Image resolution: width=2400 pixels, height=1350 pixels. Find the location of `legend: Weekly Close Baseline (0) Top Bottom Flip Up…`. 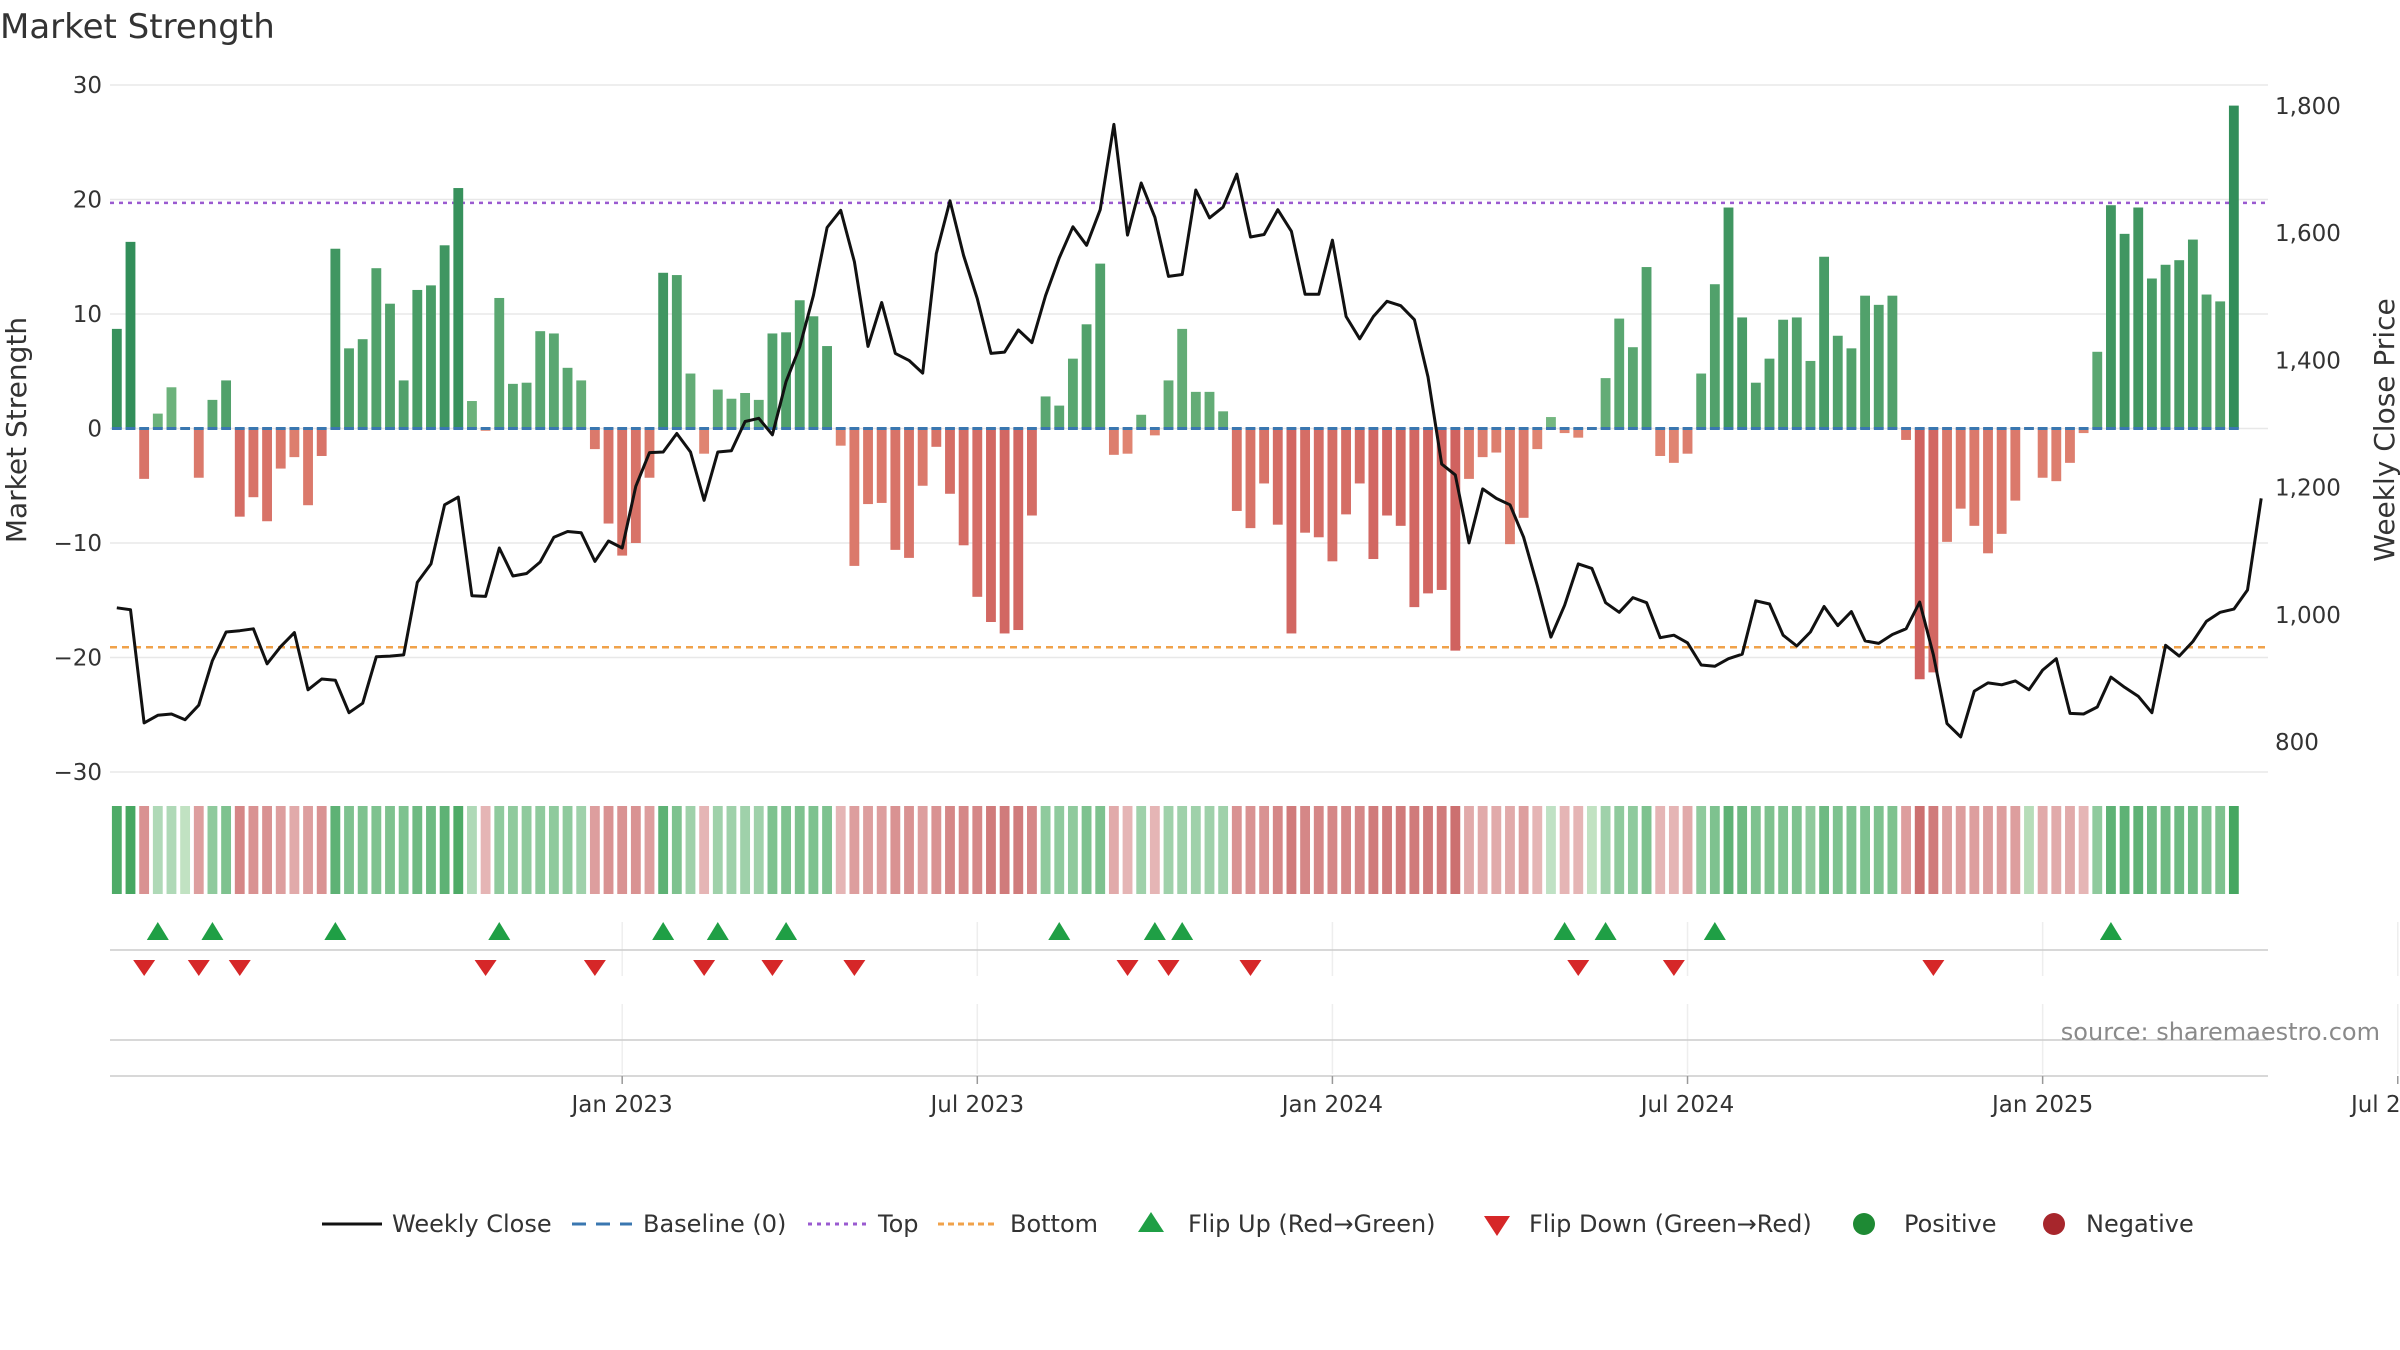

legend: Weekly Close Baseline (0) Top Bottom Flip Up… is located at coordinates (1258, 1224).